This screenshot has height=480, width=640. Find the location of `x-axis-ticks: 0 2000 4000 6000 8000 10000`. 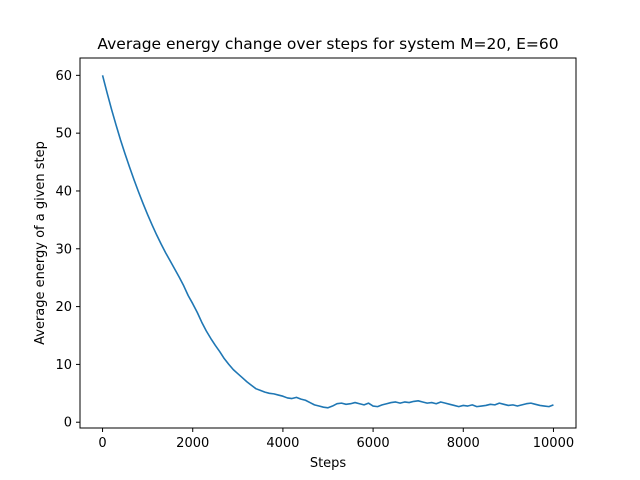

x-axis-ticks: 0 2000 4000 6000 8000 10000 is located at coordinates (336, 439).